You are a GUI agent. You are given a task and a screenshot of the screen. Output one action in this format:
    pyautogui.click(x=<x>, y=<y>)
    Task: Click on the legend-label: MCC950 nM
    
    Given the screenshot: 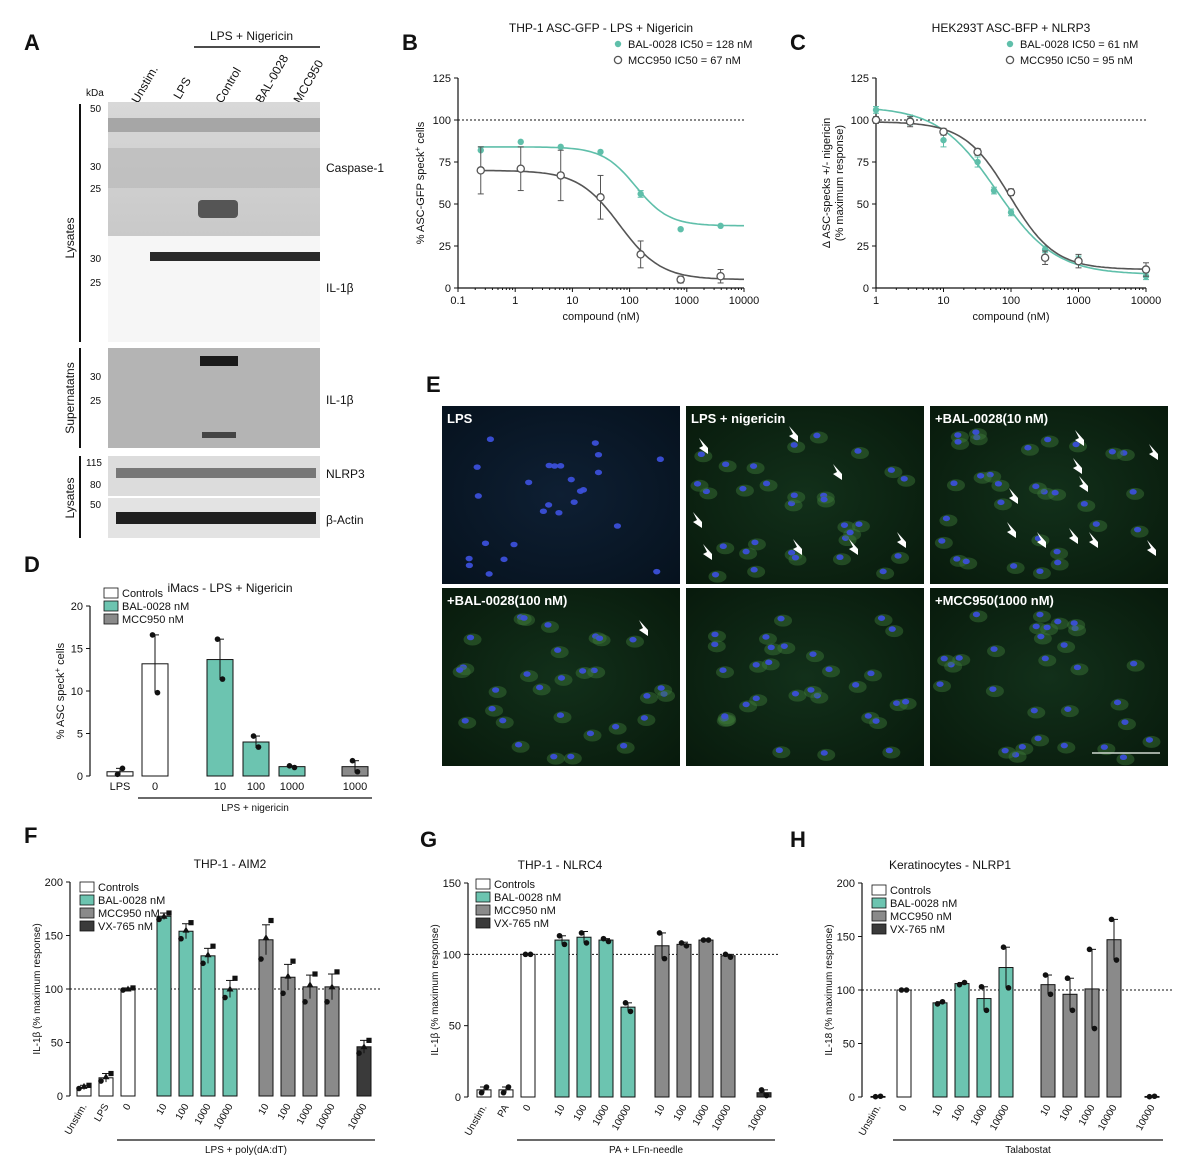 What is the action you would take?
    pyautogui.click(x=153, y=620)
    